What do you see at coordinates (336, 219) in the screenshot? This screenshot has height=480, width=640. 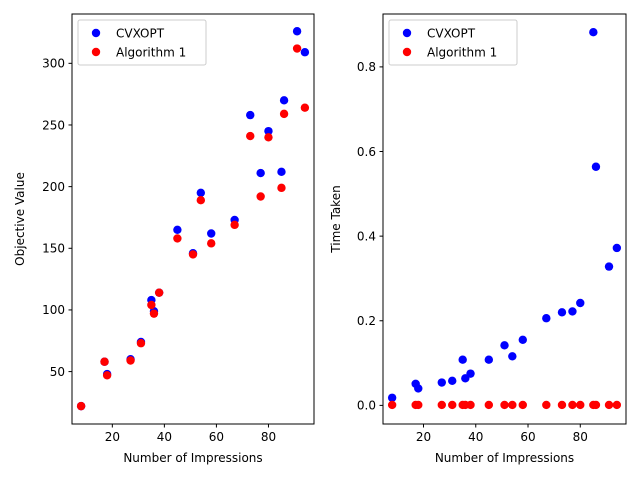 I see `right-chart-y-axis-label: Time Taken` at bounding box center [336, 219].